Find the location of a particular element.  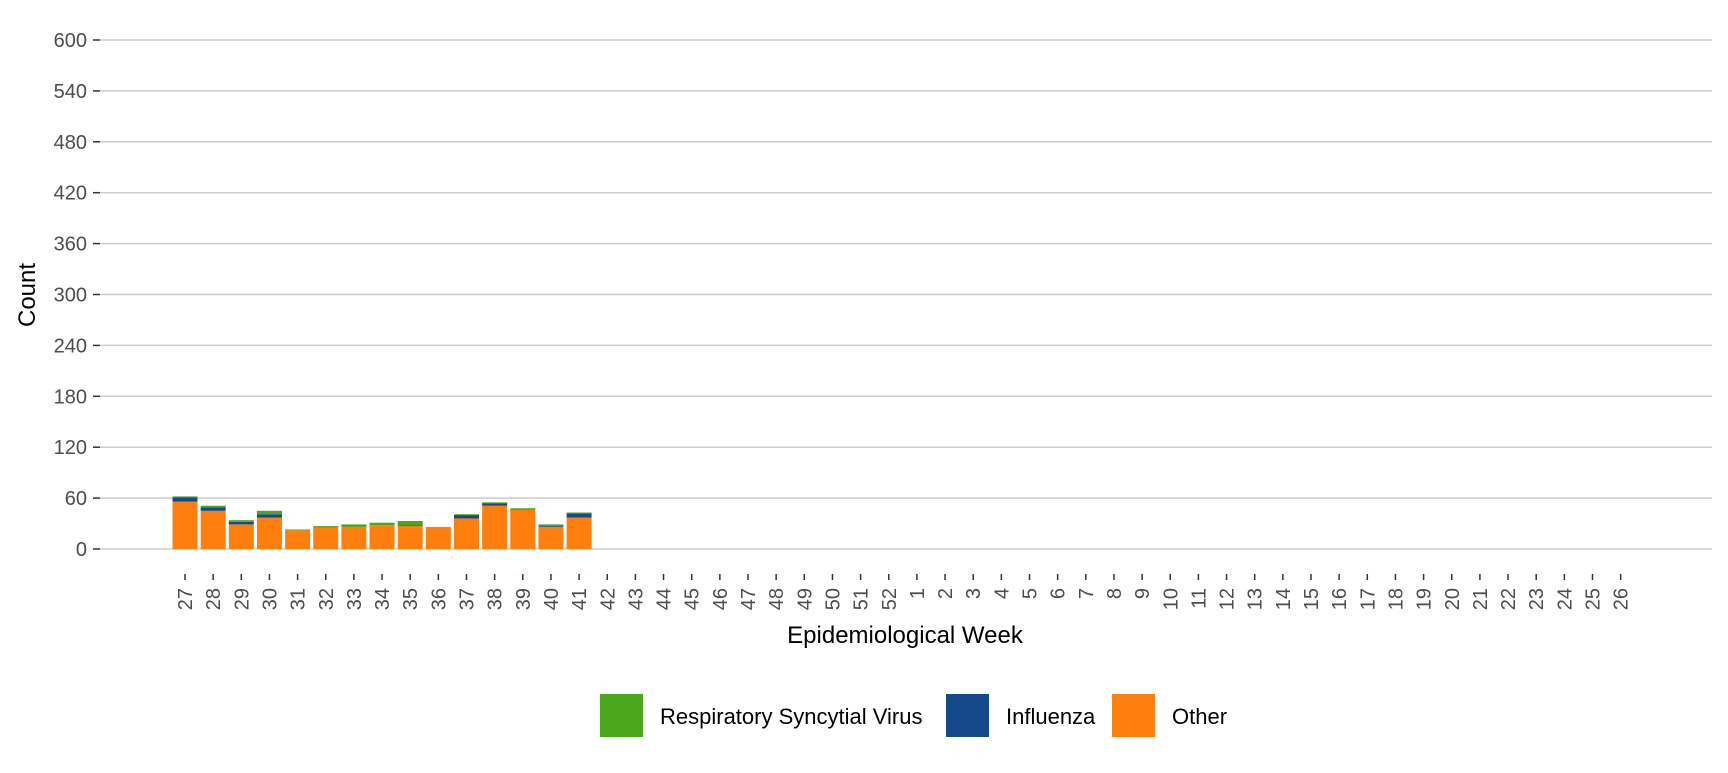

x-tick-label: 37 is located at coordinates (468, 599).